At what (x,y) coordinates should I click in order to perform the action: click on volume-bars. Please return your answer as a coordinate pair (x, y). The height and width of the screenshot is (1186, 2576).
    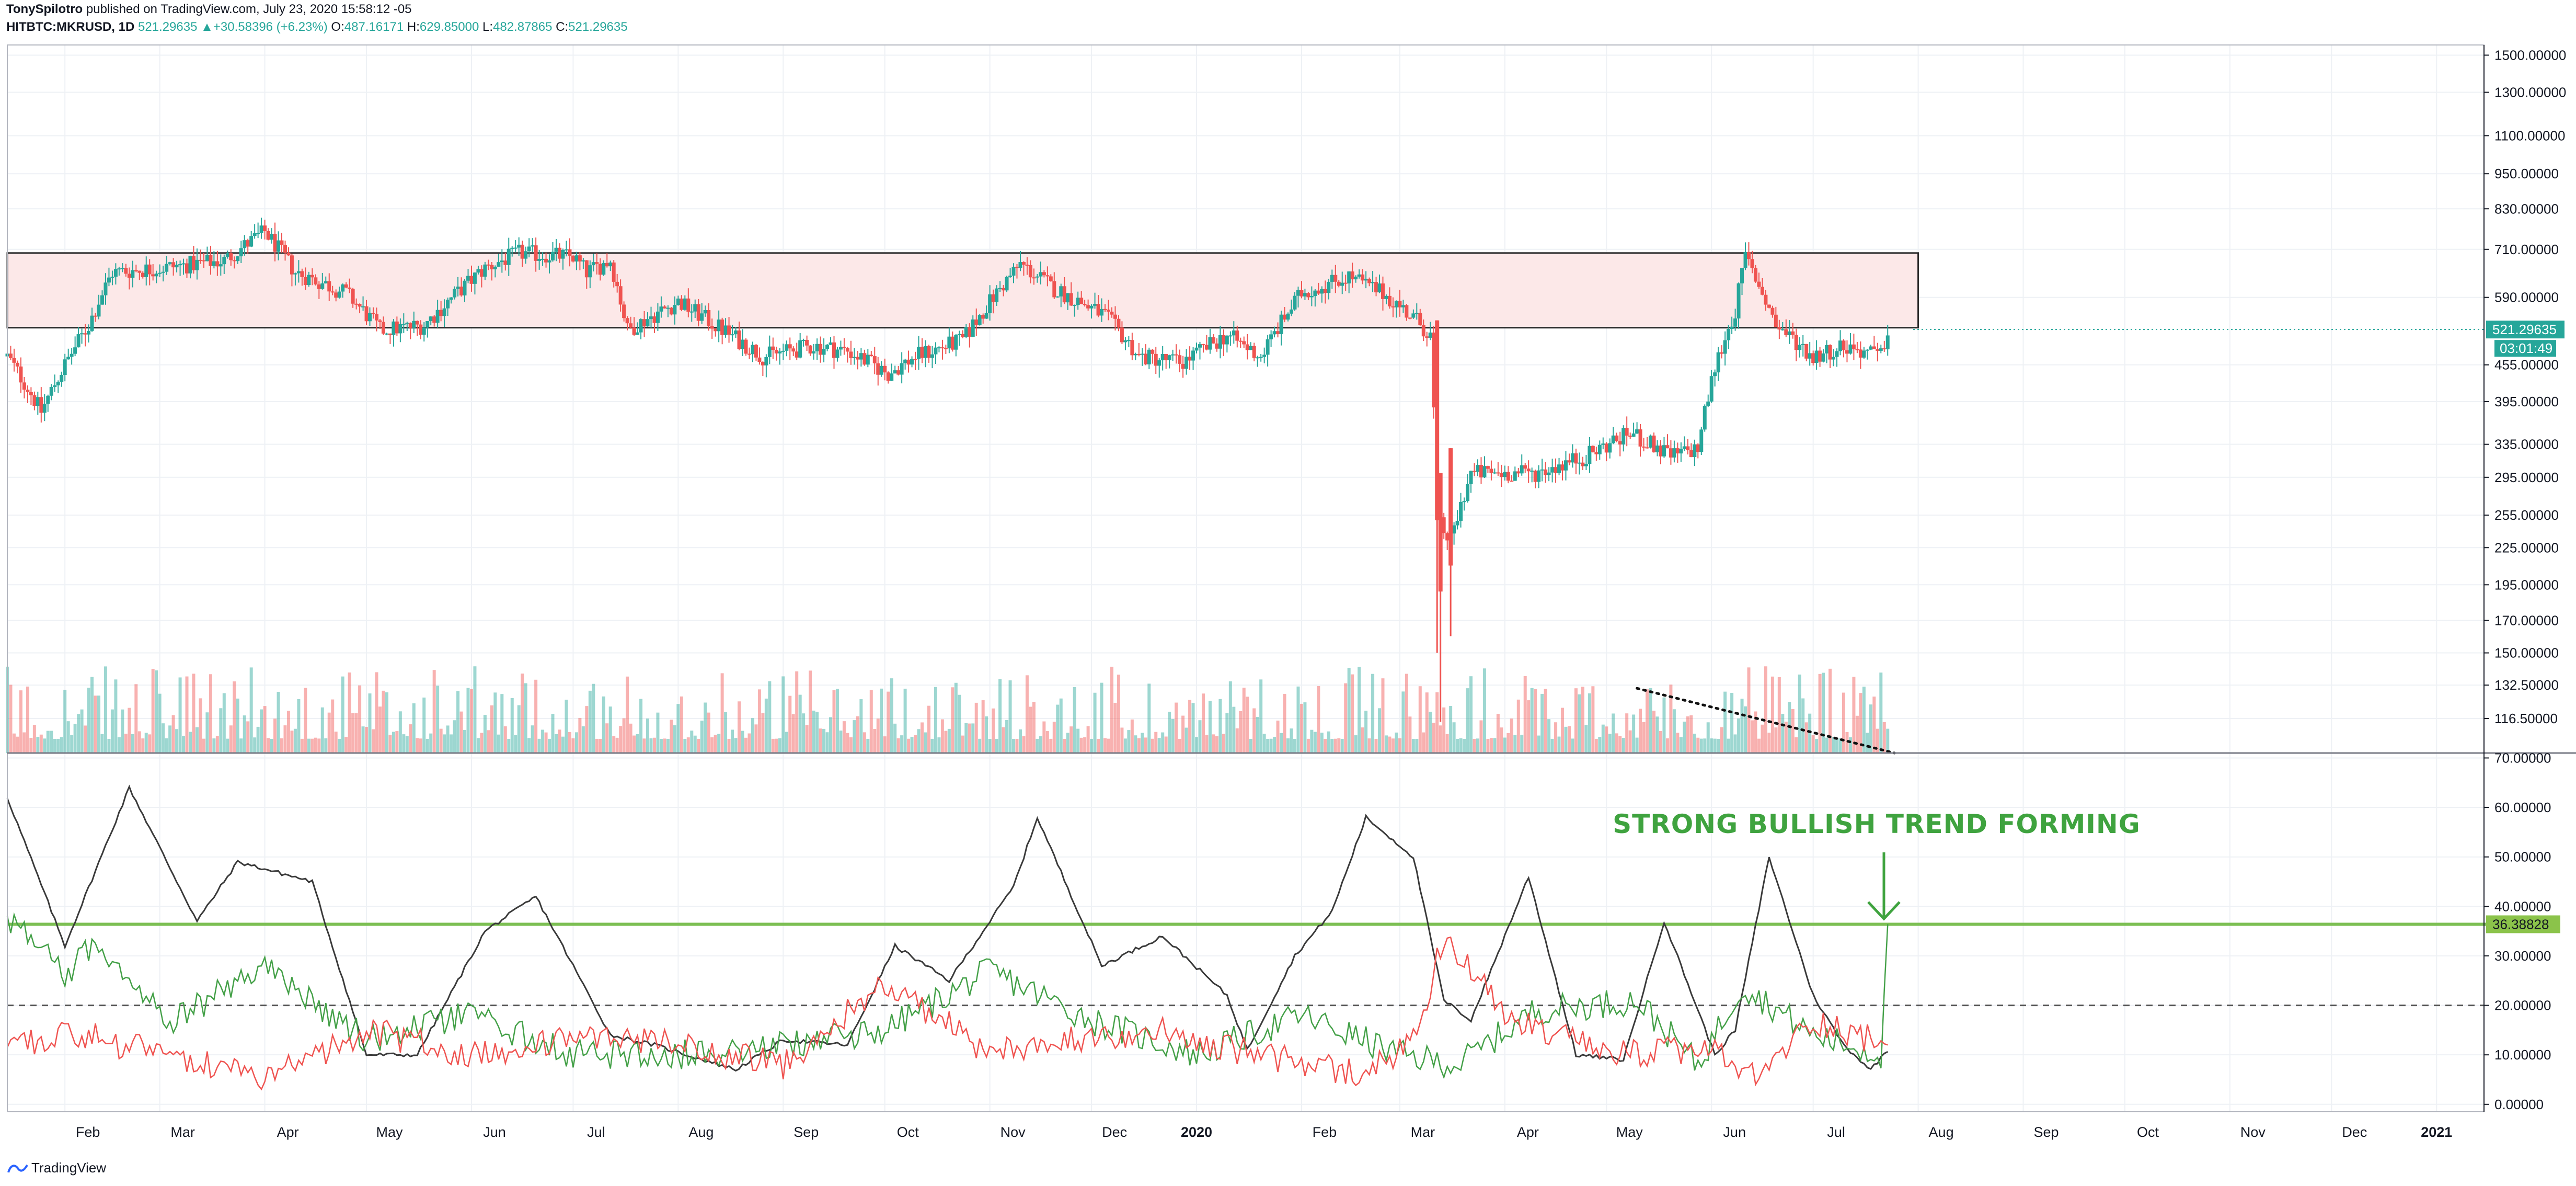
    Looking at the image, I should click on (948, 710).